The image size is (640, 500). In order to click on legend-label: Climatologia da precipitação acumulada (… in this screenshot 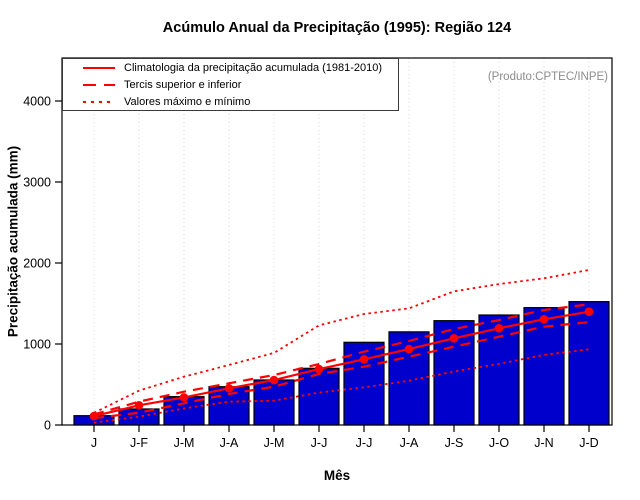, I will do `click(253, 67)`.